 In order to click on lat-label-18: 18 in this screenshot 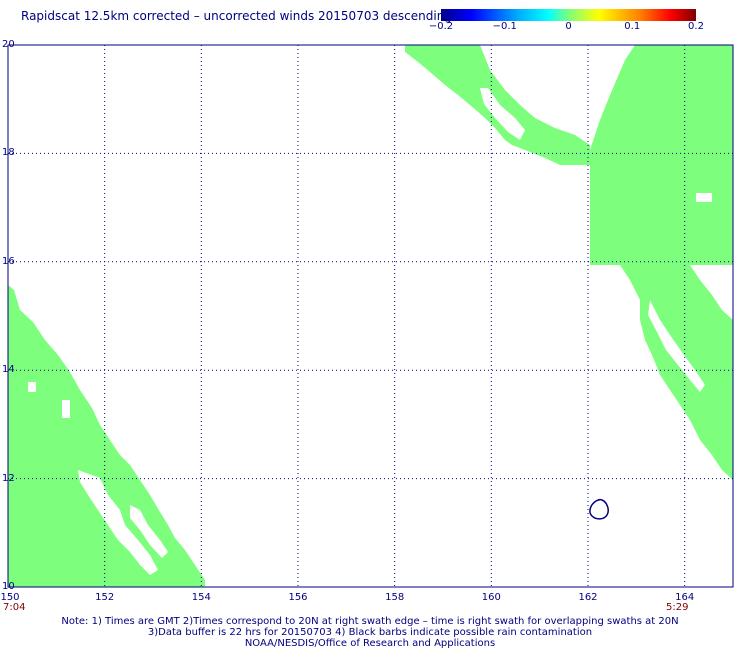, I will do `click(8, 153)`.